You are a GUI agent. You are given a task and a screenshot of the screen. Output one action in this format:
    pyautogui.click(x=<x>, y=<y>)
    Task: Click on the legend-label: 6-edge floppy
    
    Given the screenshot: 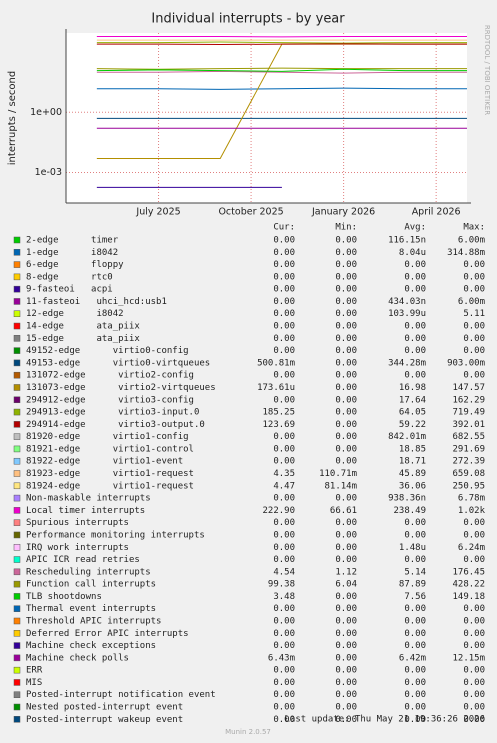 What is the action you would take?
    pyautogui.click(x=75, y=265)
    